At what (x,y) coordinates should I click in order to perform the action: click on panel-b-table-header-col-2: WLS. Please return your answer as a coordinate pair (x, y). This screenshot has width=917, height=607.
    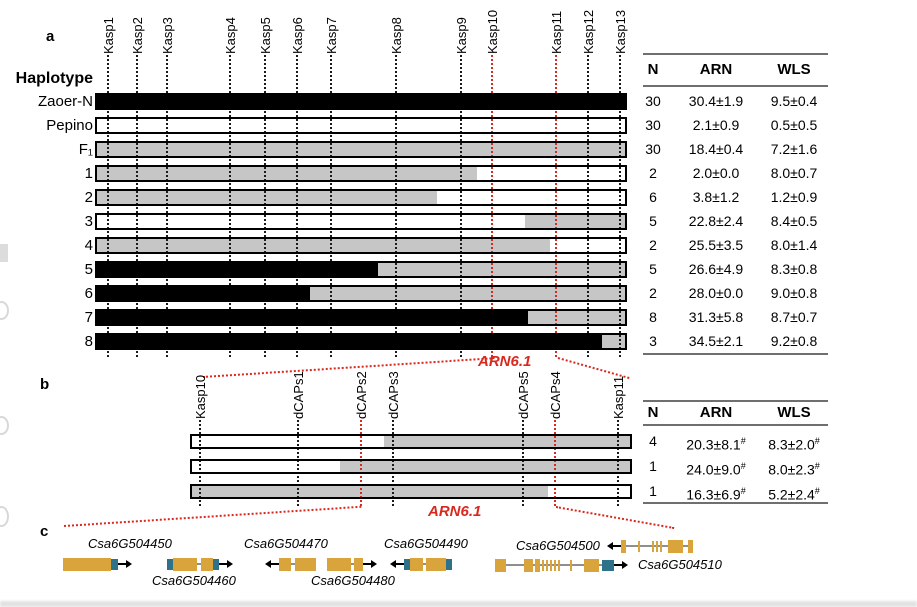
    Looking at the image, I should click on (794, 412).